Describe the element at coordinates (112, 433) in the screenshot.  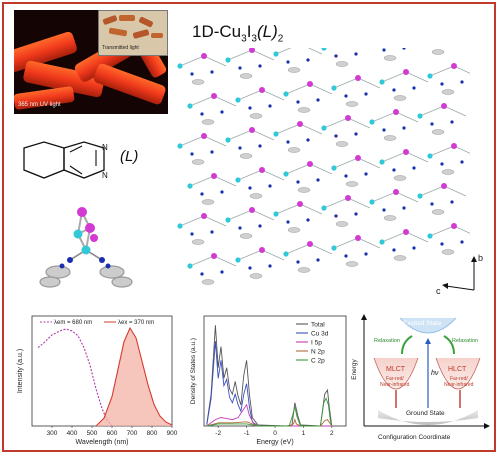
I see `pl-x-tick-label: 600` at that location.